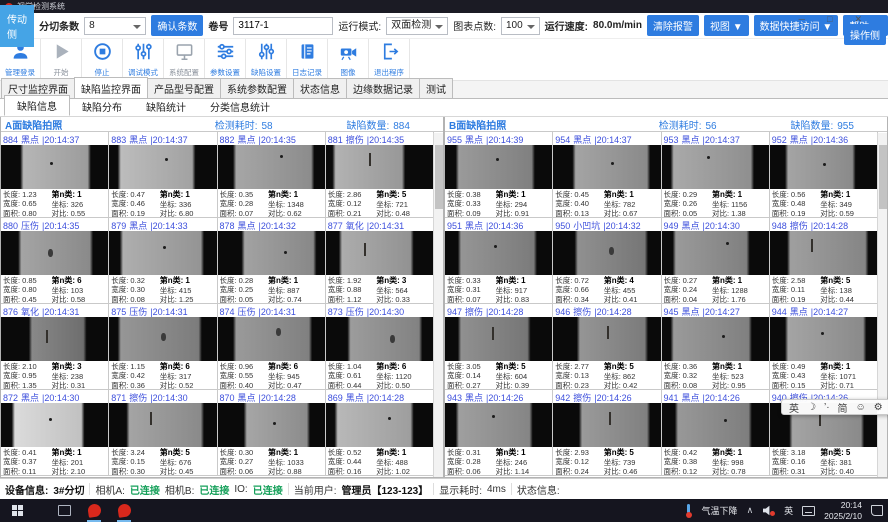 The image size is (888, 522). I want to click on maximize-button: □, so click(830, 19).